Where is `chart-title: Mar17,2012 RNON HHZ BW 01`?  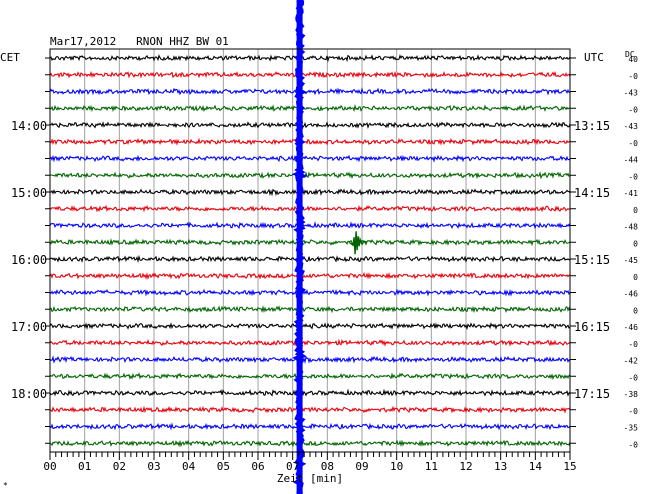 chart-title: Mar17,2012 RNON HHZ BW 01 is located at coordinates (139, 41).